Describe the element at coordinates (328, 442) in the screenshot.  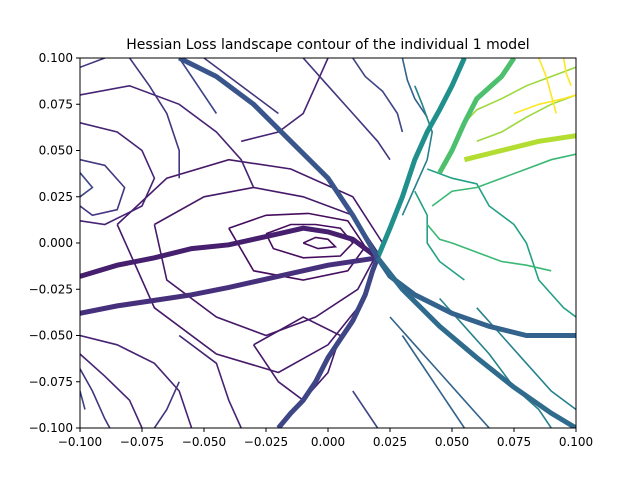
I see `x-tick-label-4: 0.000` at that location.